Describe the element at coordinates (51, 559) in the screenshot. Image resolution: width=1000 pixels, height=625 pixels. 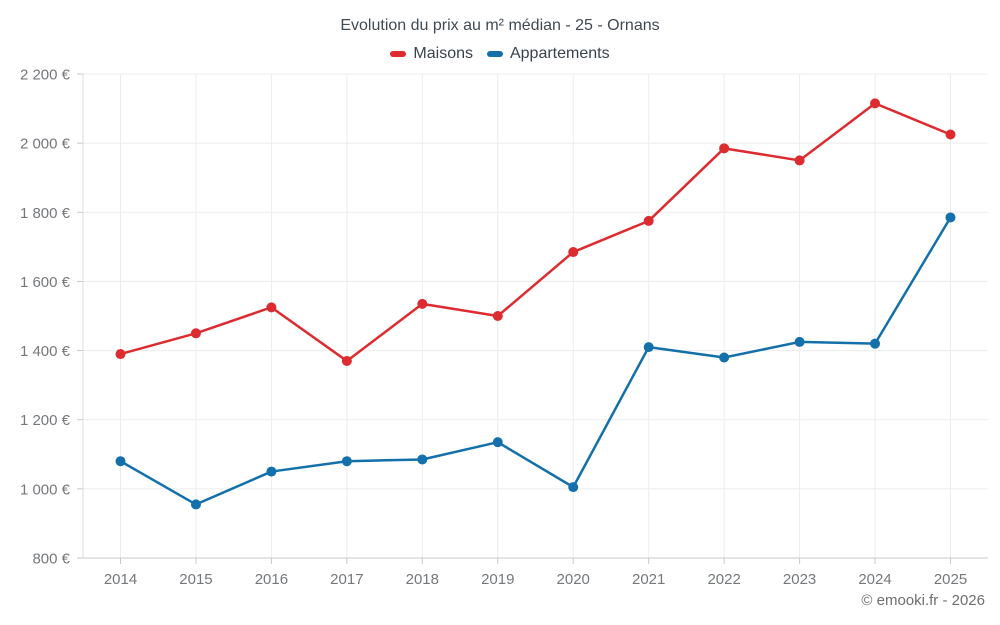
I see `y-tick-label: 800 €` at that location.